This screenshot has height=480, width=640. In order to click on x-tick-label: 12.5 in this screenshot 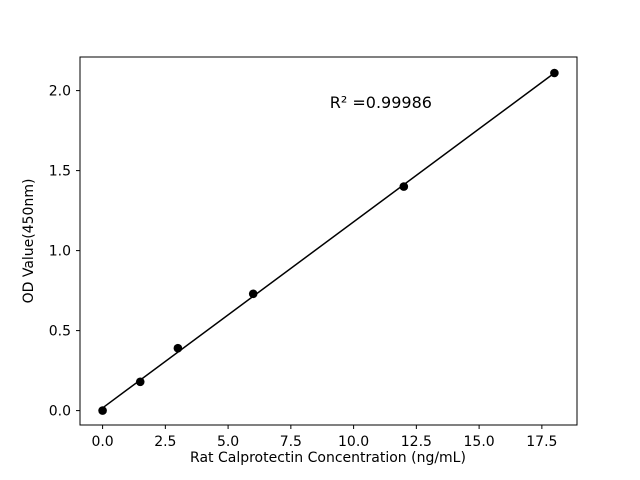, I will do `click(416, 442)`.